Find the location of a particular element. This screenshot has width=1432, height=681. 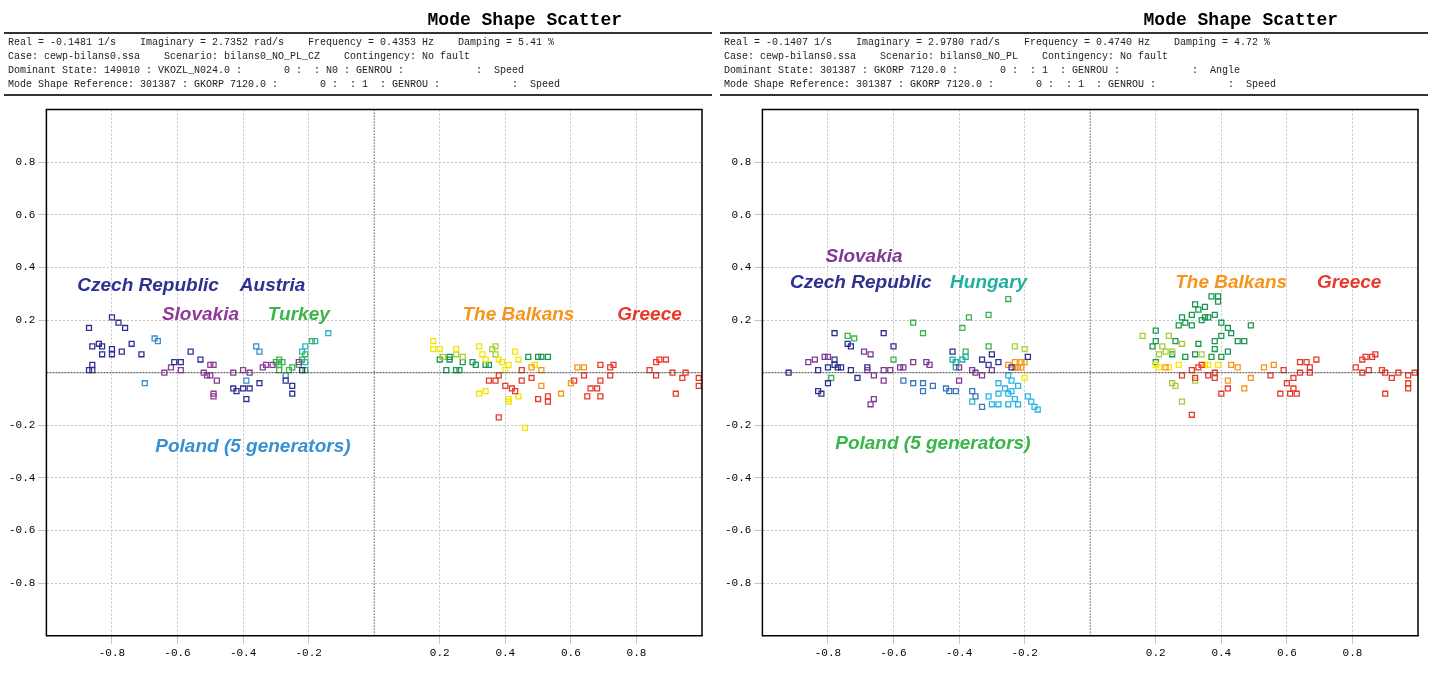

annotation: Hungary is located at coordinates (989, 282).